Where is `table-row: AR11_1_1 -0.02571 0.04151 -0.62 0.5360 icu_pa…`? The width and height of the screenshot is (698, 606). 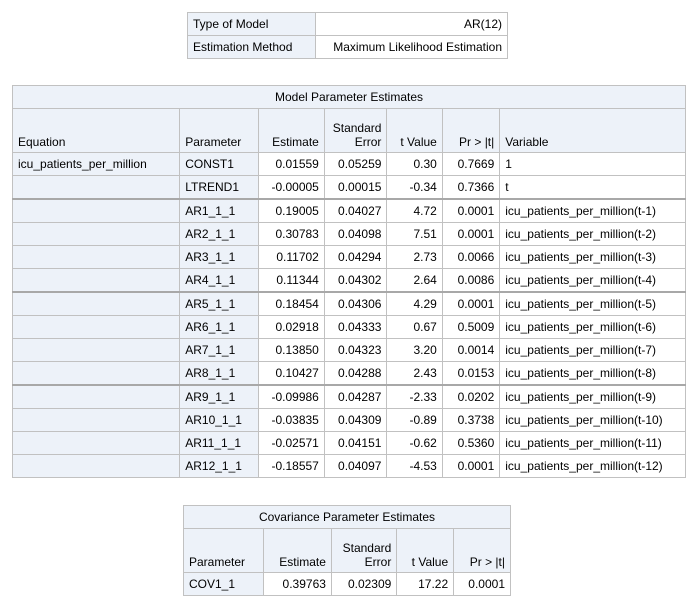
table-row: AR11_1_1 -0.02571 0.04151 -0.62 0.5360 icu_pa… is located at coordinates (348, 443).